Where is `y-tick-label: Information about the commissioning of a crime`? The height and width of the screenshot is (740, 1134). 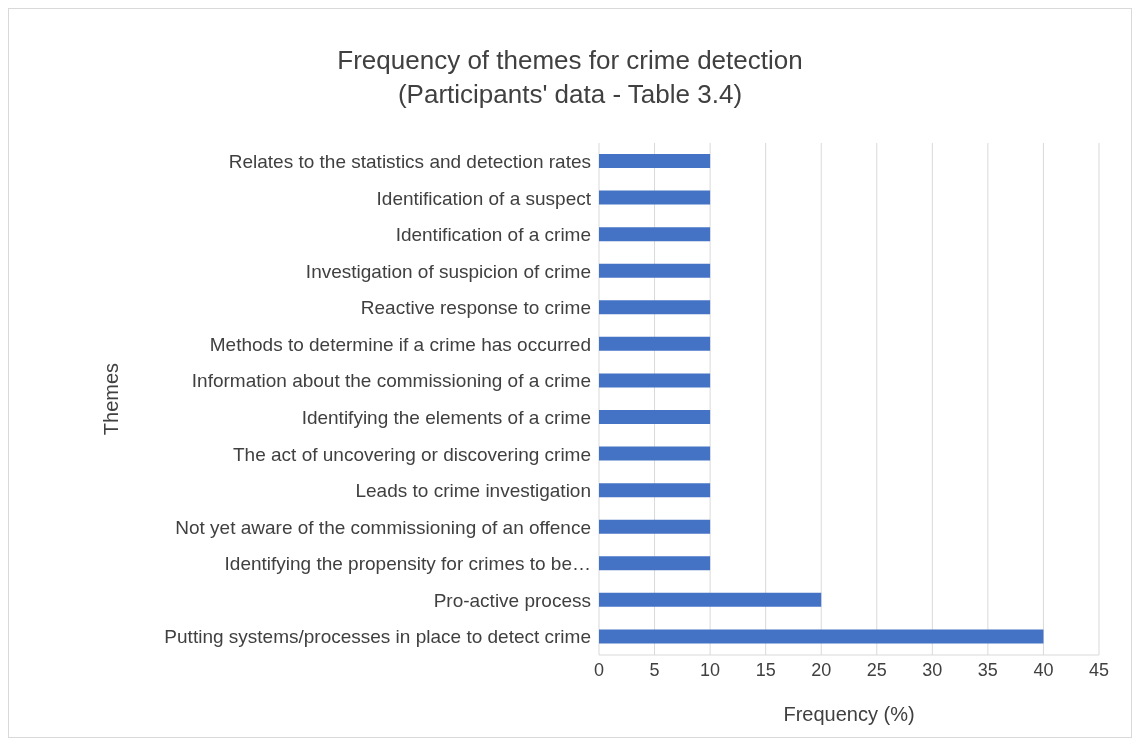 y-tick-label: Information about the commissioning of a crime is located at coordinates (391, 381).